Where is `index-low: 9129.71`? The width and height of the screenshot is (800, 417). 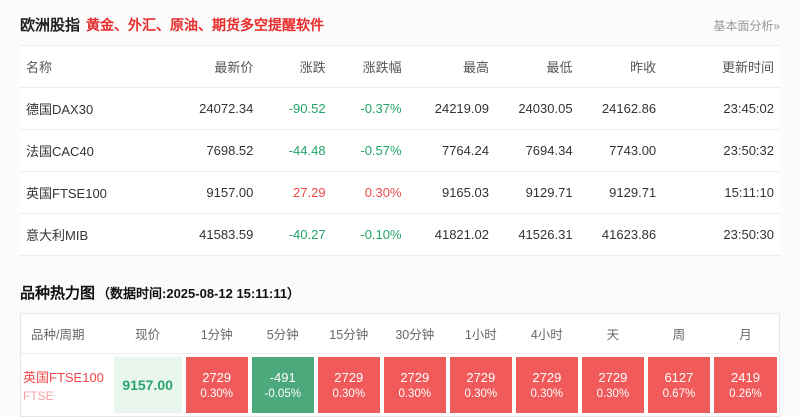
index-low: 9129.71 is located at coordinates (536, 192).